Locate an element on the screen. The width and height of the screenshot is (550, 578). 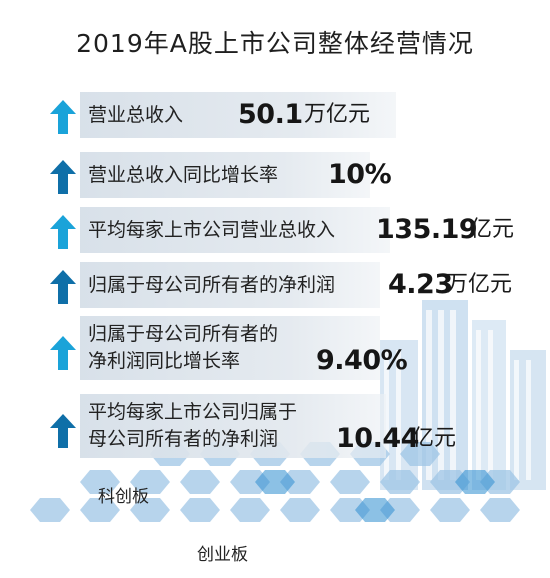
stat-label: 营业总收入同比增长率 is located at coordinates (183, 175).